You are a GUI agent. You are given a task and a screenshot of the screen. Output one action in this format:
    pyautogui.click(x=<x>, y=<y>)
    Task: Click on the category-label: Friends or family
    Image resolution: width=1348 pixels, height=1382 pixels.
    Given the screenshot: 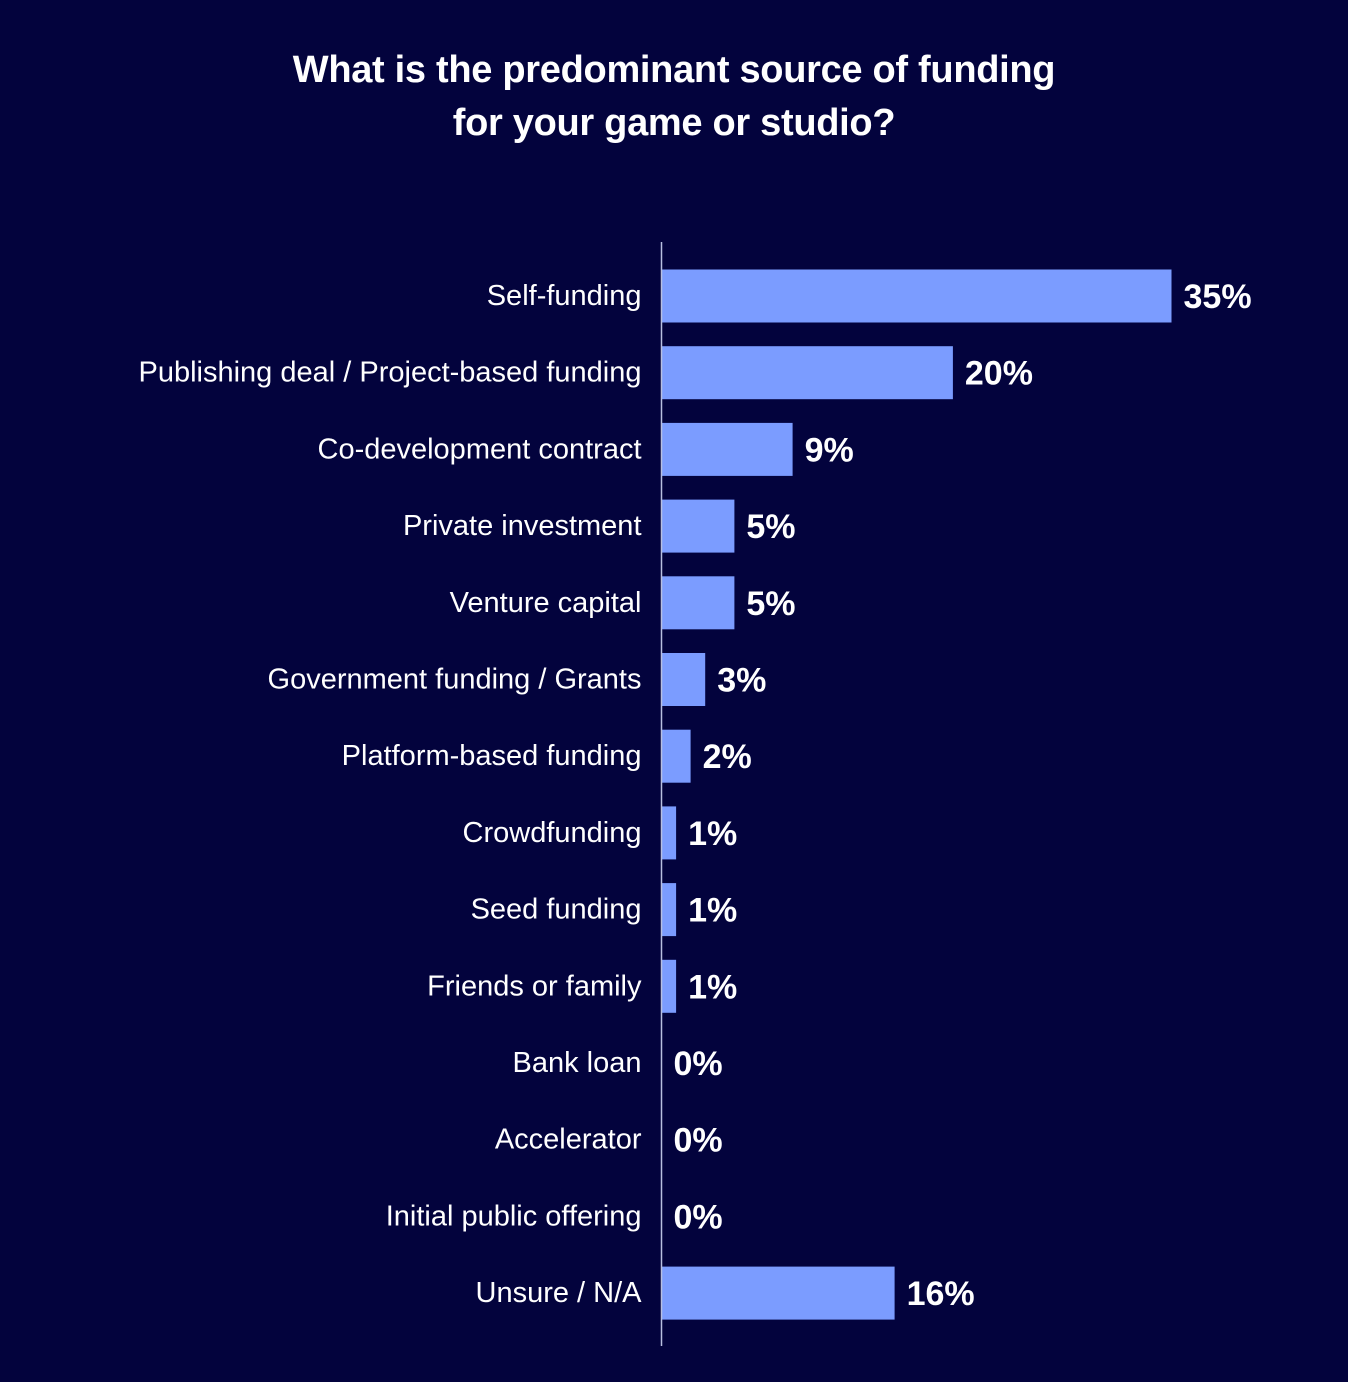 What is the action you would take?
    pyautogui.click(x=534, y=986)
    